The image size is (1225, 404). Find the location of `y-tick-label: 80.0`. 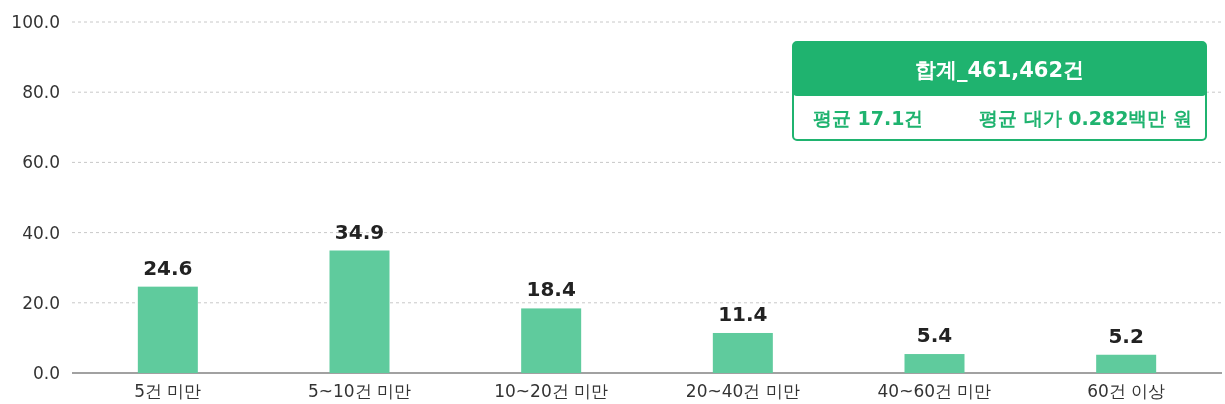

y-tick-label: 80.0 is located at coordinates (41, 92).